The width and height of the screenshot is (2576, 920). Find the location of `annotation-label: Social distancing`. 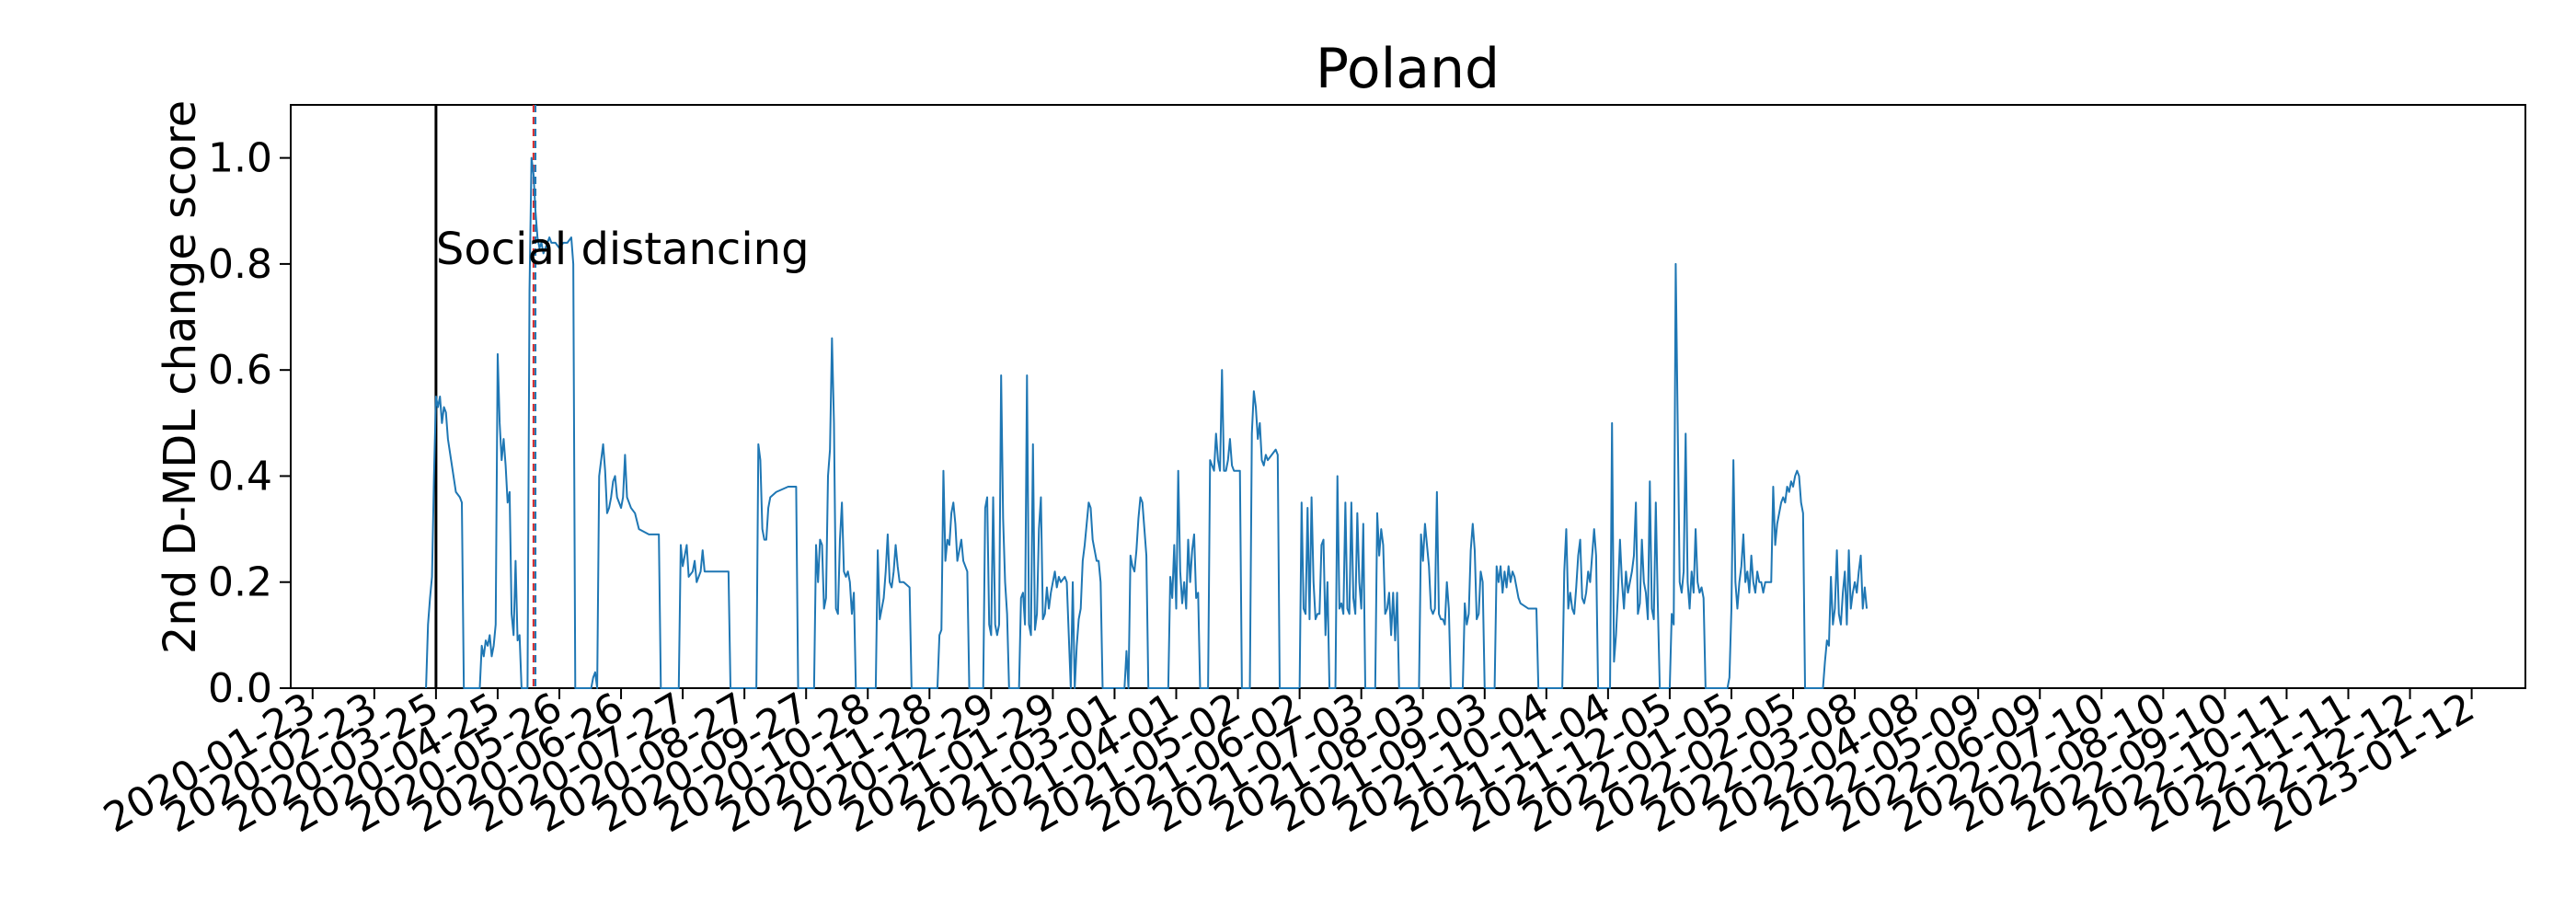

annotation-label: Social distancing is located at coordinates (623, 249).